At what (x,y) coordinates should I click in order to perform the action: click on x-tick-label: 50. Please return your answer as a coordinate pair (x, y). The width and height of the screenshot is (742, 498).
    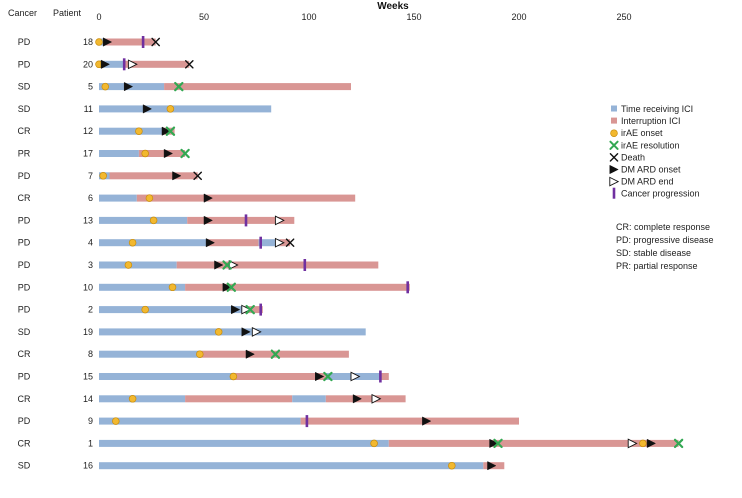
    Looking at the image, I should click on (204, 17).